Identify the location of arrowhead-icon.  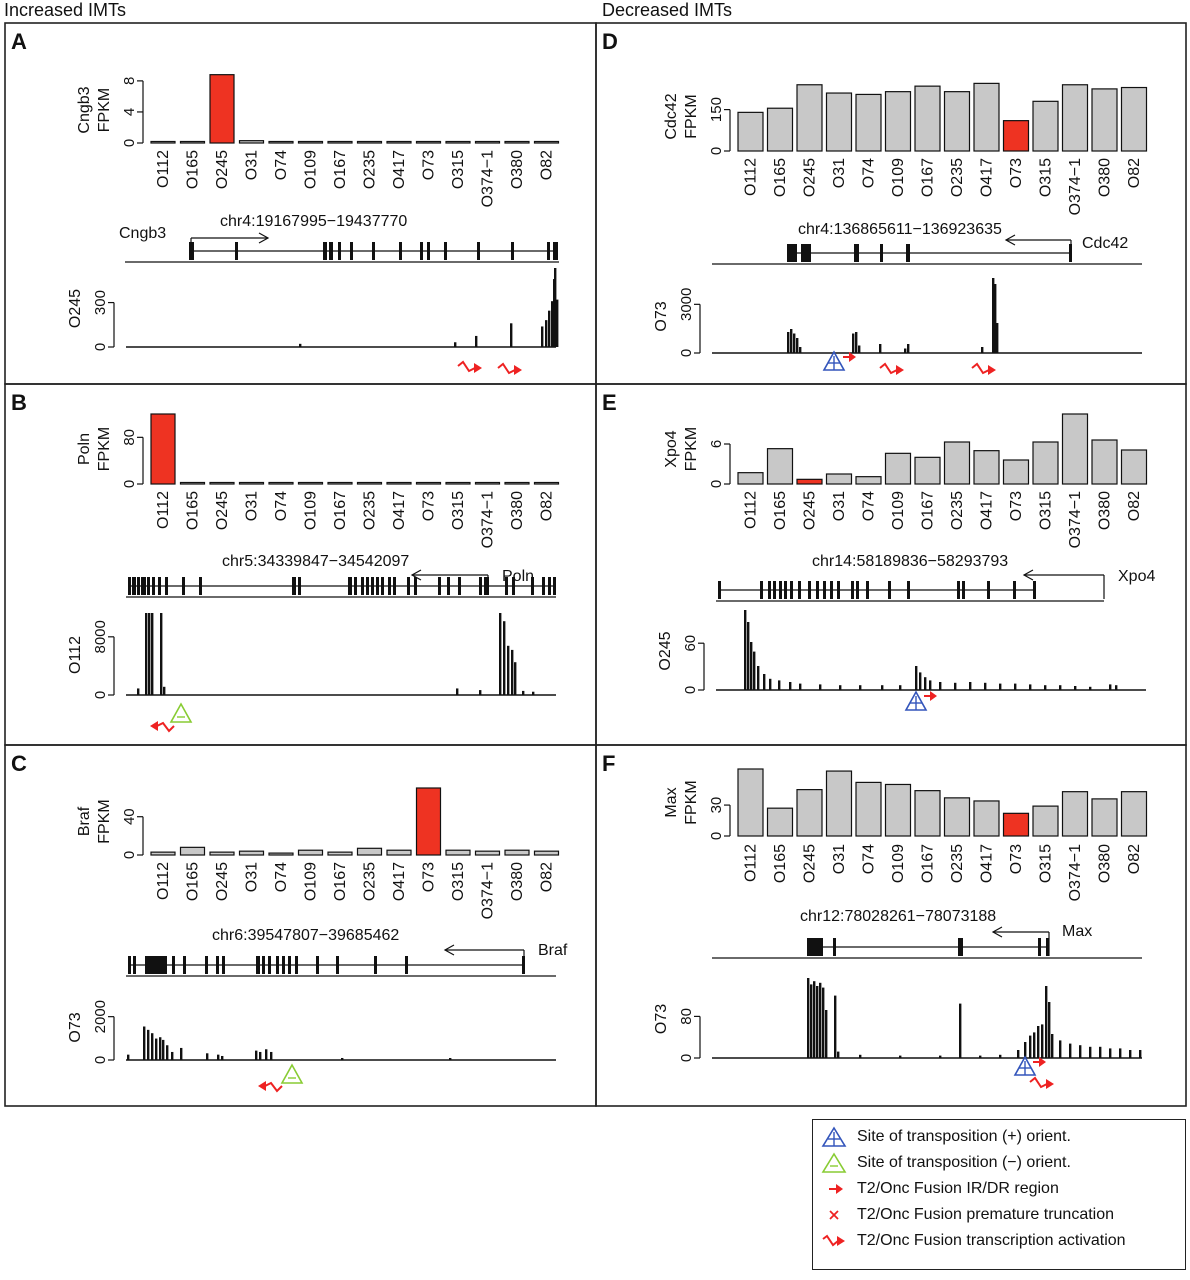
(997, 932).